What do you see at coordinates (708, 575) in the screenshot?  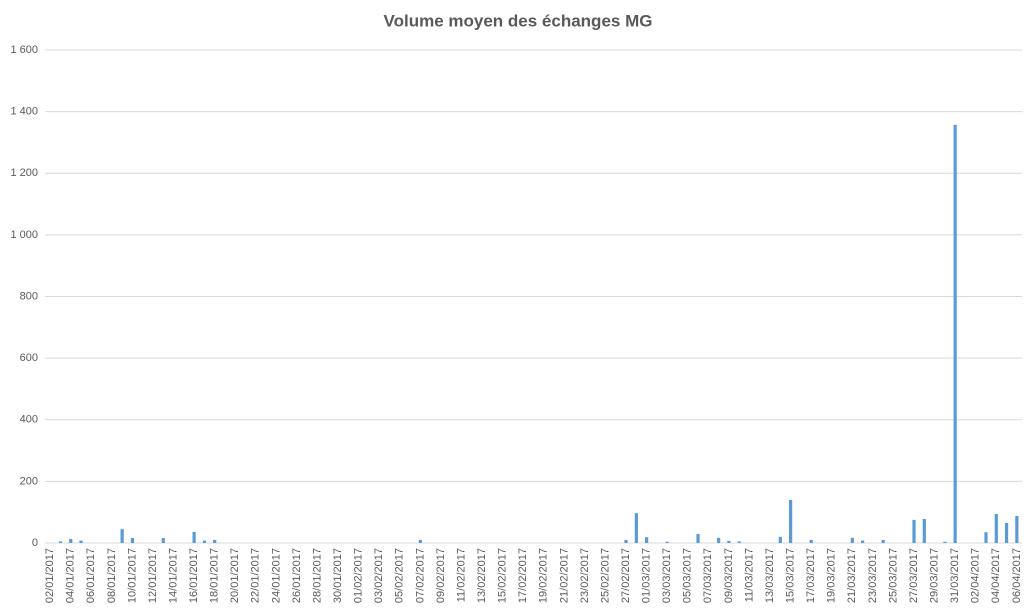 I see `x-tick-label: 07/03/2017` at bounding box center [708, 575].